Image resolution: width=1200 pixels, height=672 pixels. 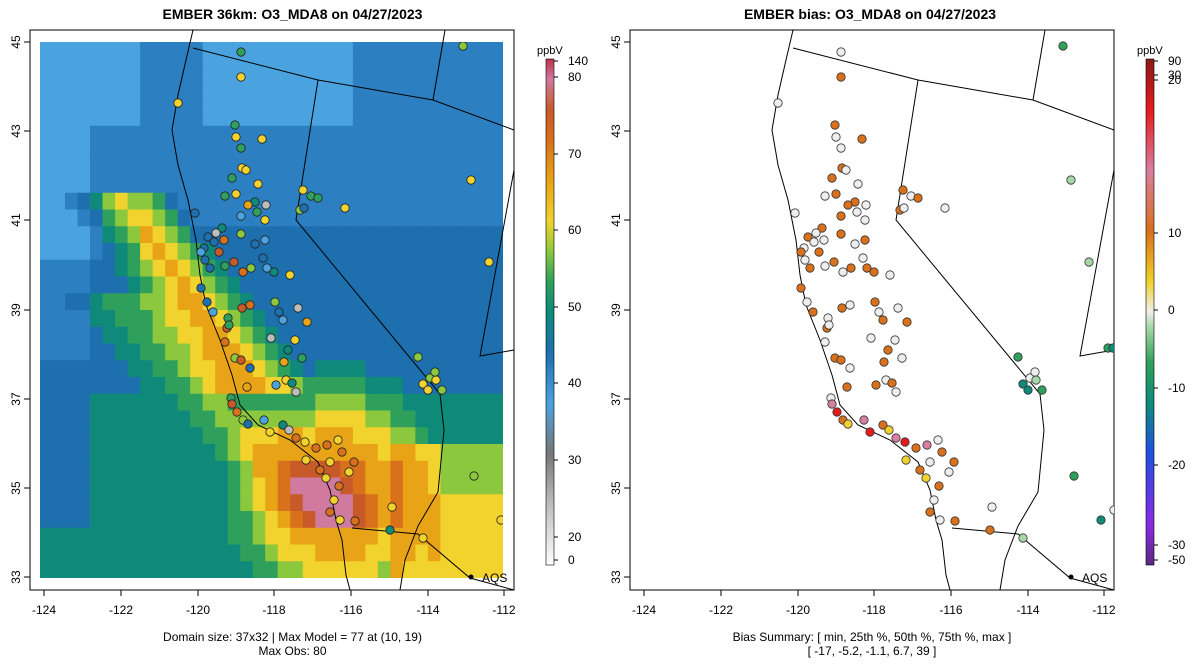 What do you see at coordinates (616, 131) in the screenshot?
I see `y-tick-label: 43` at bounding box center [616, 131].